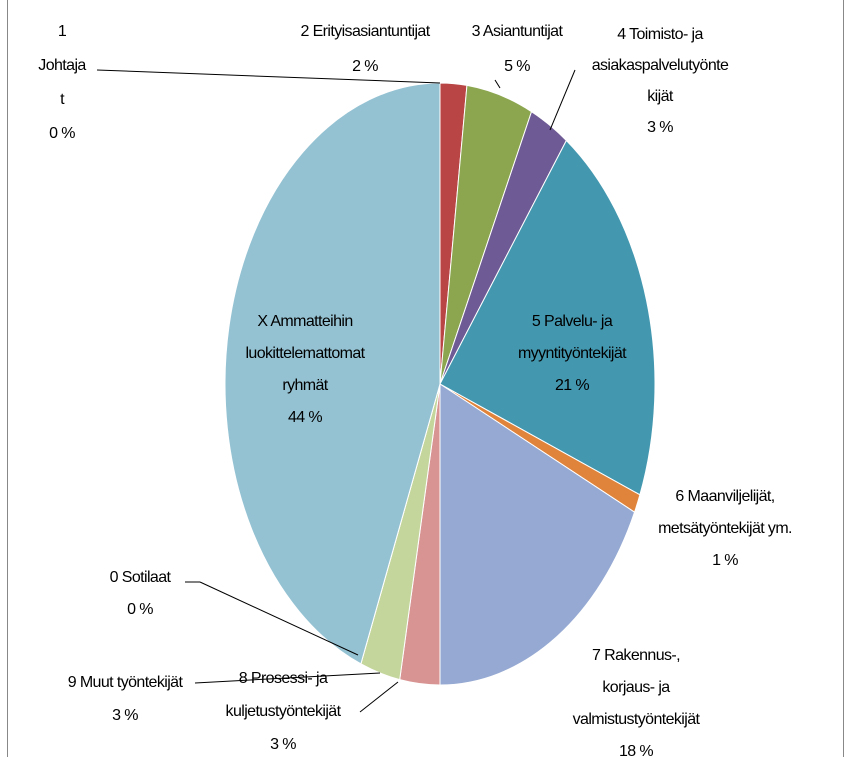 This screenshot has height=757, width=861. I want to click on slice-label: valmistustyöntekijät, so click(637, 719).